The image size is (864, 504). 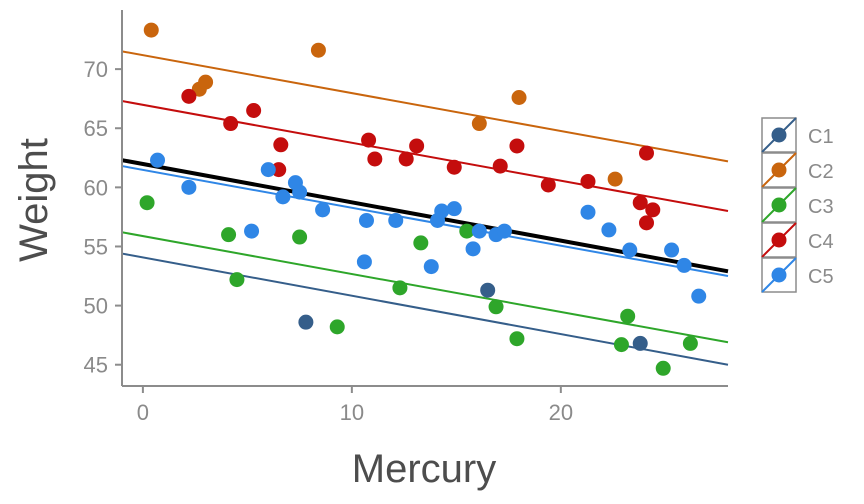 I want to click on y-tick-label: 65, so click(x=96, y=128).